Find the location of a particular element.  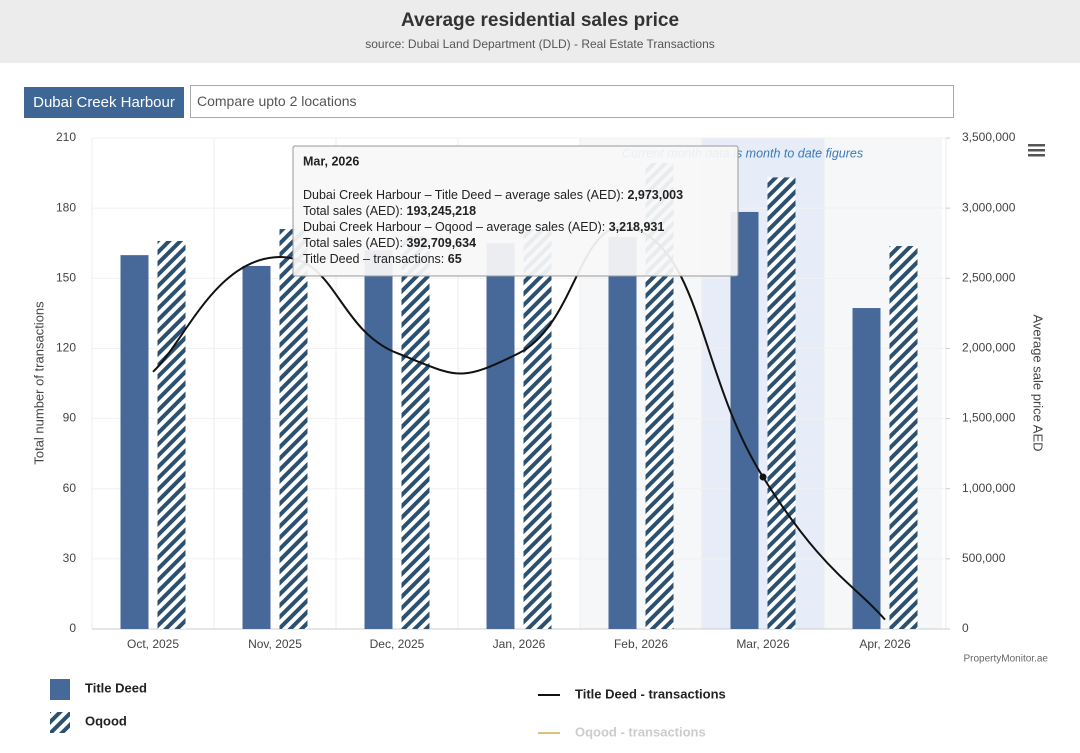

y2-tick-label: 1,500,000 is located at coordinates (989, 418).